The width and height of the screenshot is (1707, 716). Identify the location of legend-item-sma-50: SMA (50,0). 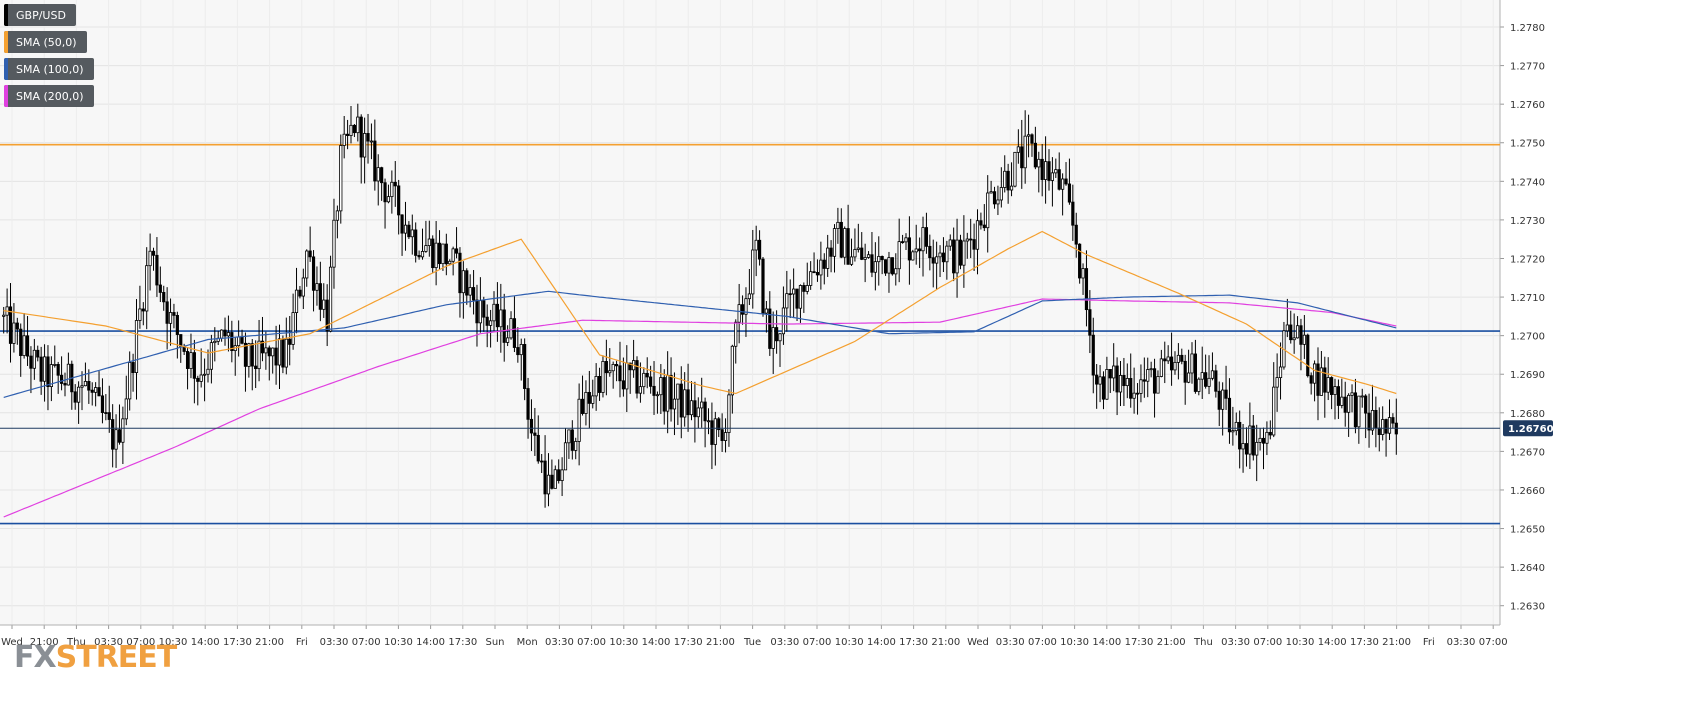
(45, 42).